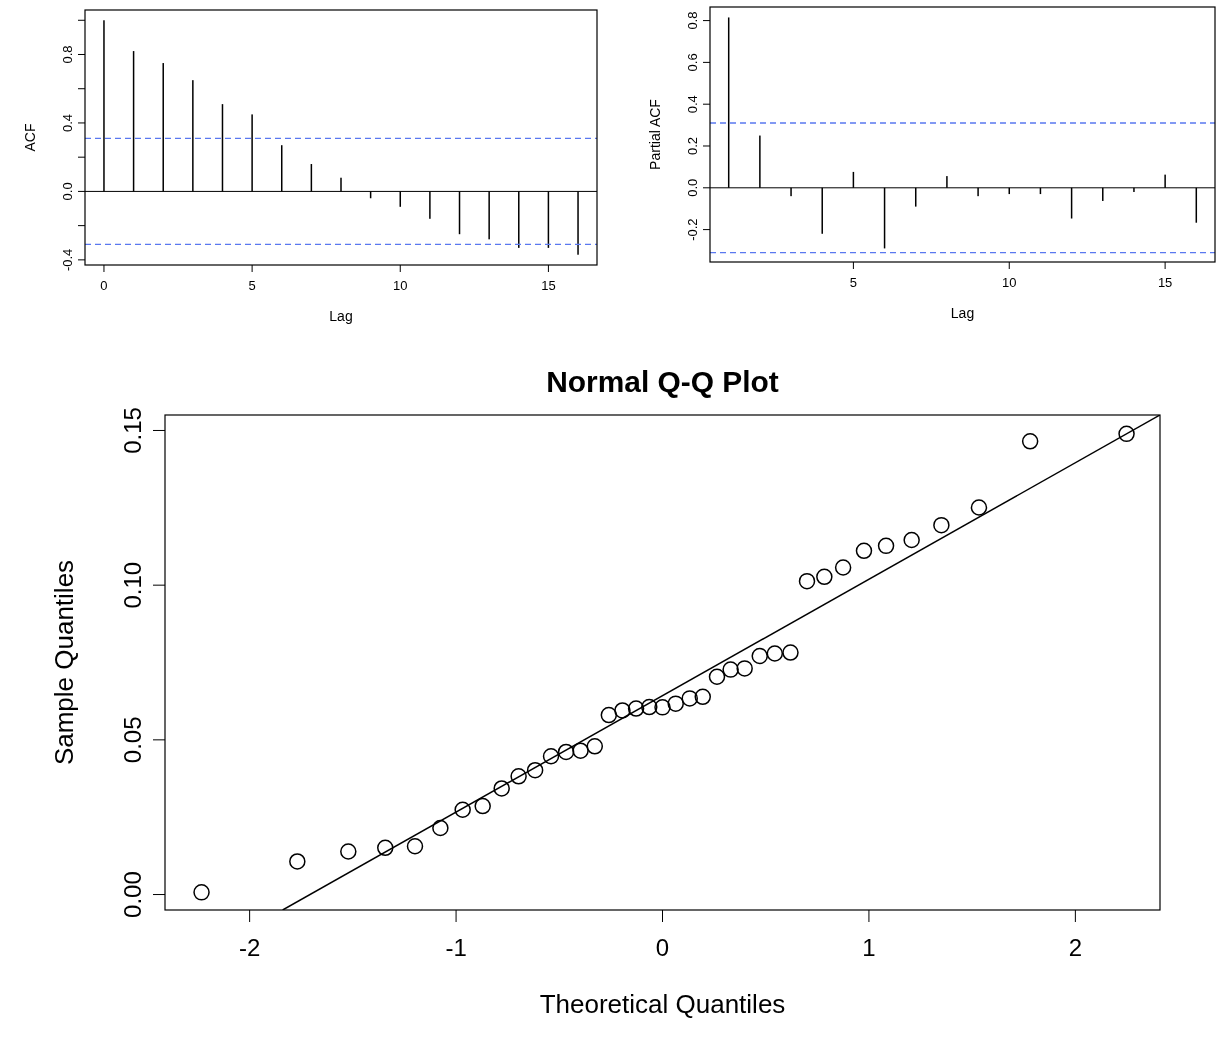 Image resolution: width=1220 pixels, height=1057 pixels. I want to click on chart-title: Normal Q-Q Plot, so click(662, 381).